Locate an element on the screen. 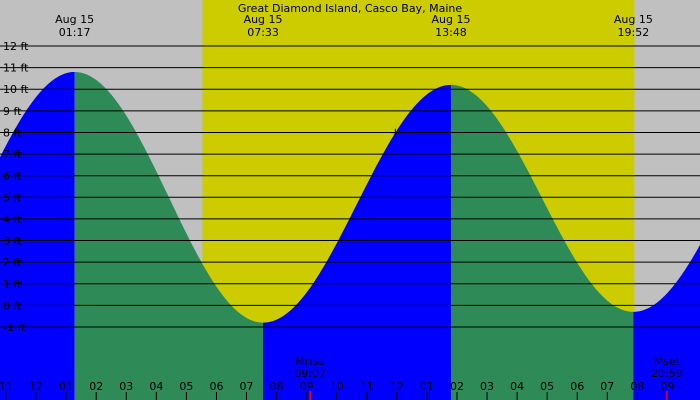 This screenshot has height=400, width=700. y-tick-label: 9 ft is located at coordinates (12, 111).